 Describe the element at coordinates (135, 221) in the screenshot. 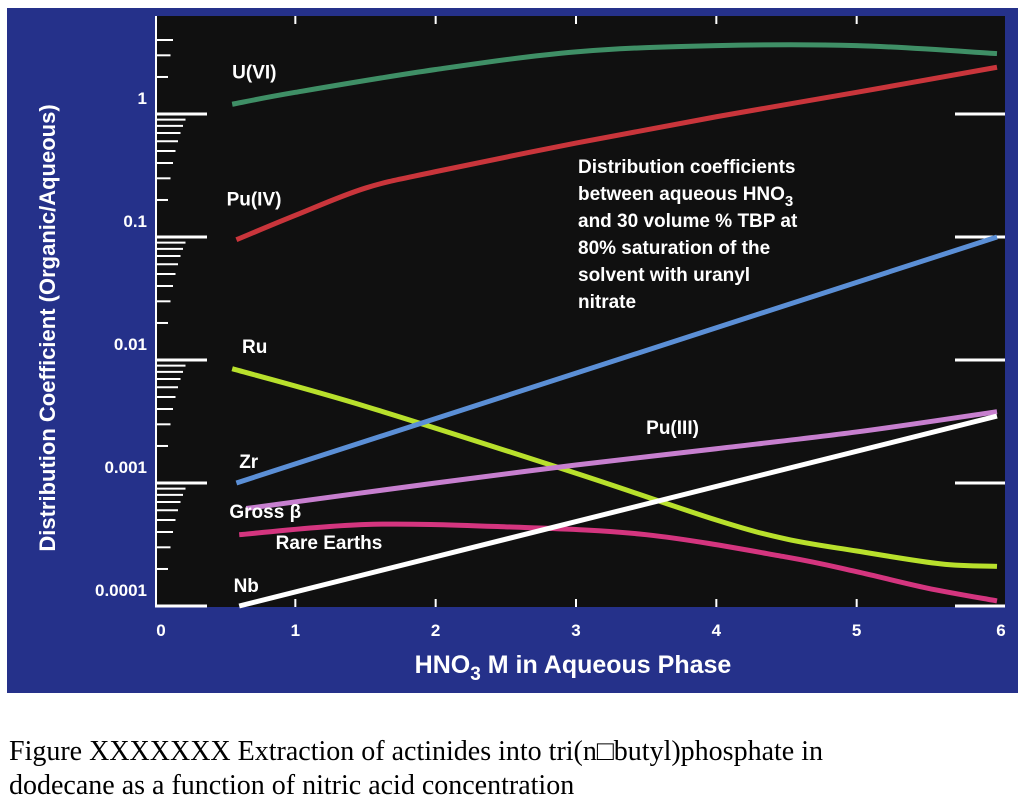

I see `y-tick-label: 0.1` at that location.